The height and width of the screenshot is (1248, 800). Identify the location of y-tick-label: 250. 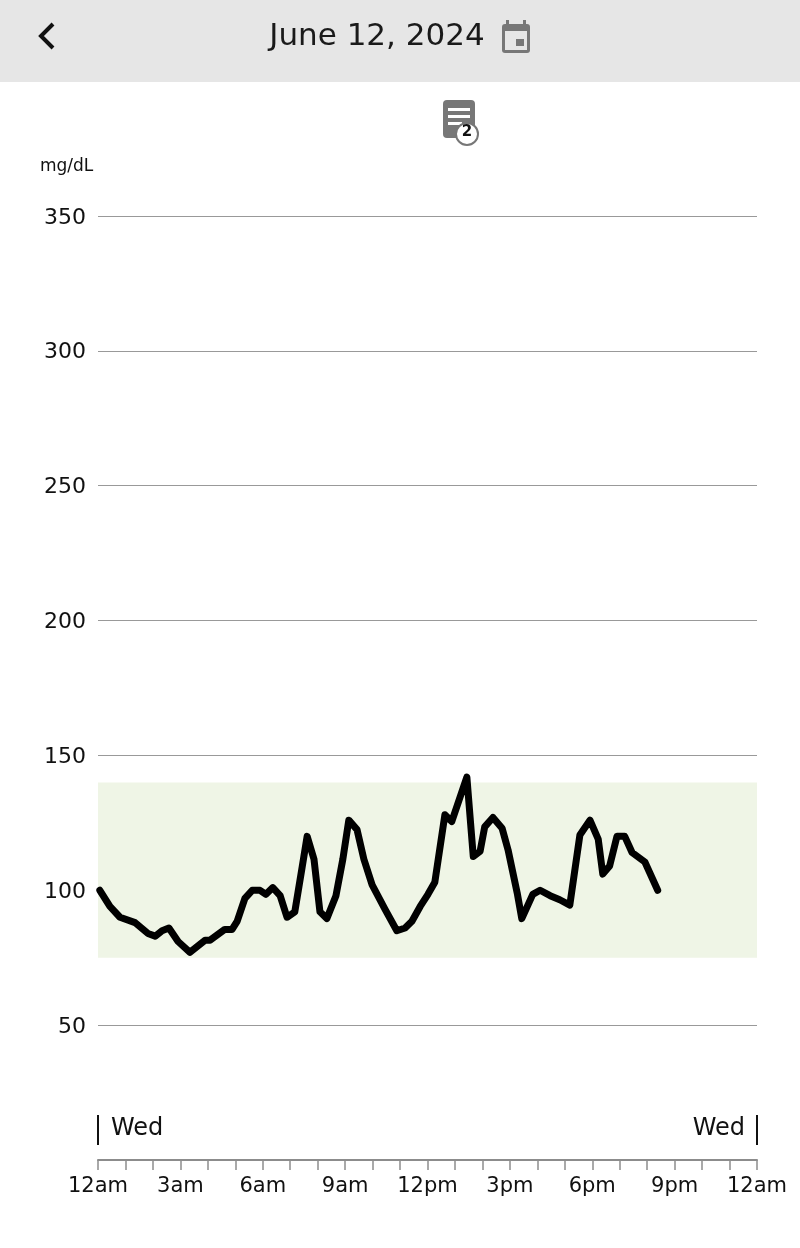
(65, 486).